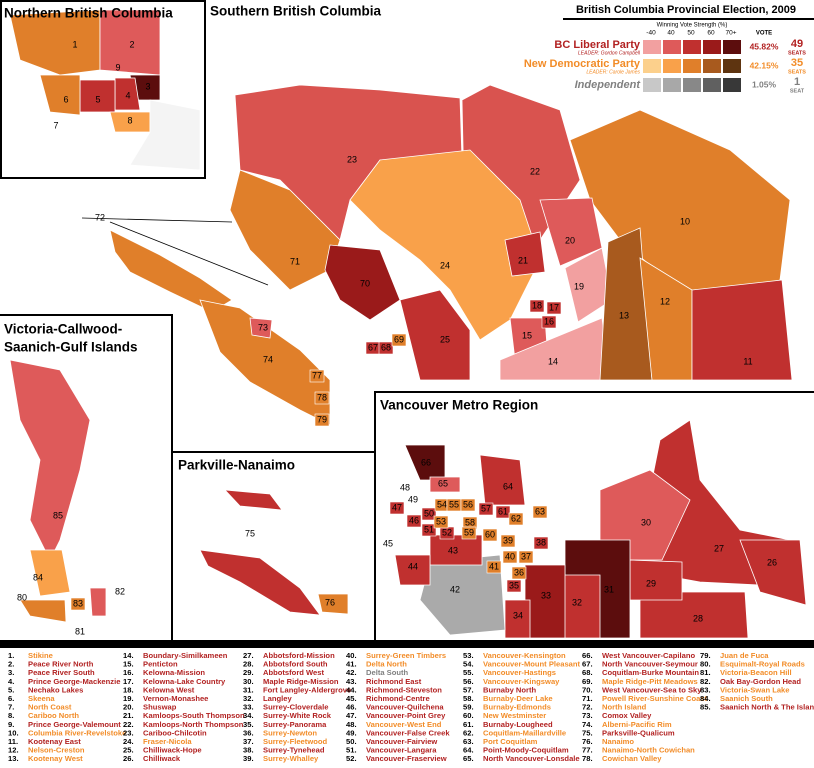 This screenshot has height=768, width=814. I want to click on district-number: 54., so click(468, 664).